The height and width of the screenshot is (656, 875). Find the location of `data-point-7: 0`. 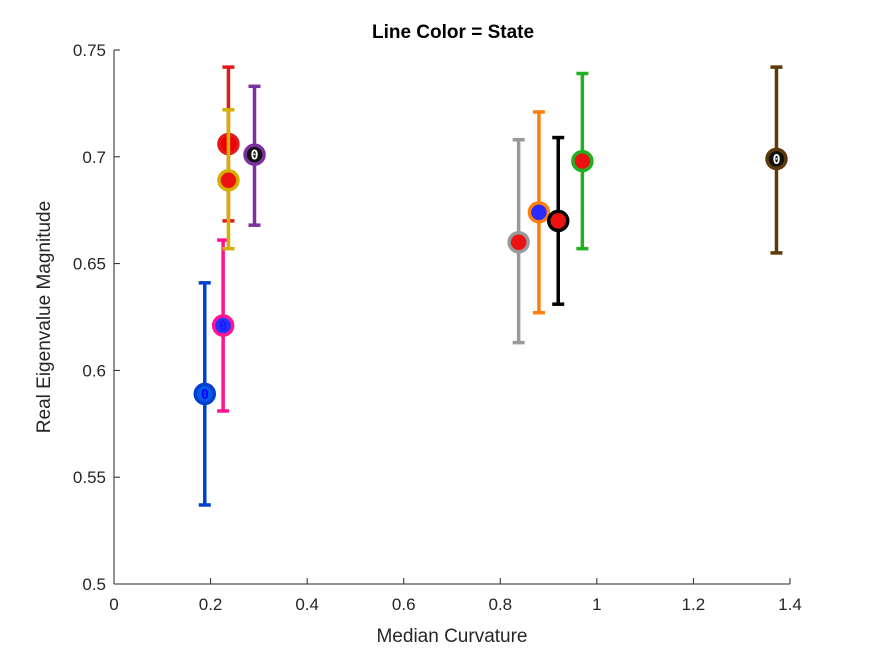

data-point-7: 0 is located at coordinates (539, 212).